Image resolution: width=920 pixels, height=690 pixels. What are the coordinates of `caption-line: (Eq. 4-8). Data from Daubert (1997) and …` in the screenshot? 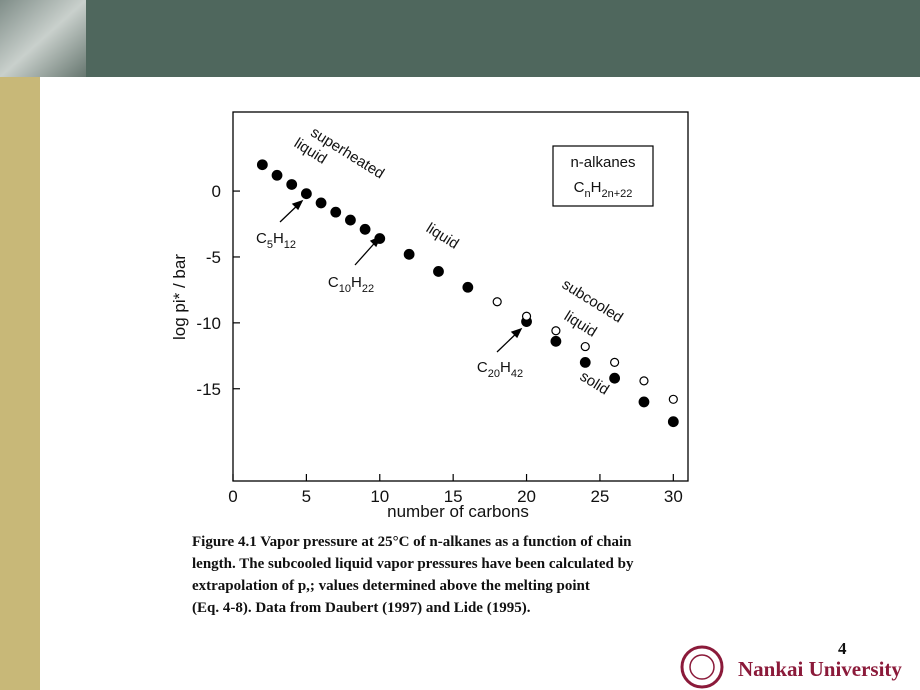 It's located at (361, 608).